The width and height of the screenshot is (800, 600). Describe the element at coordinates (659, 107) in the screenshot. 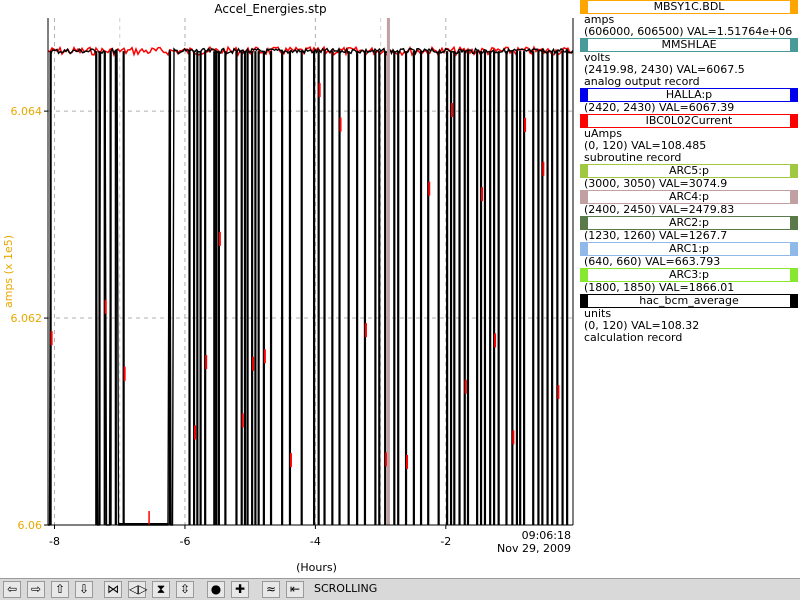

I see `legend-pv-detail: (2420, 2430) VAL=6067.39` at that location.